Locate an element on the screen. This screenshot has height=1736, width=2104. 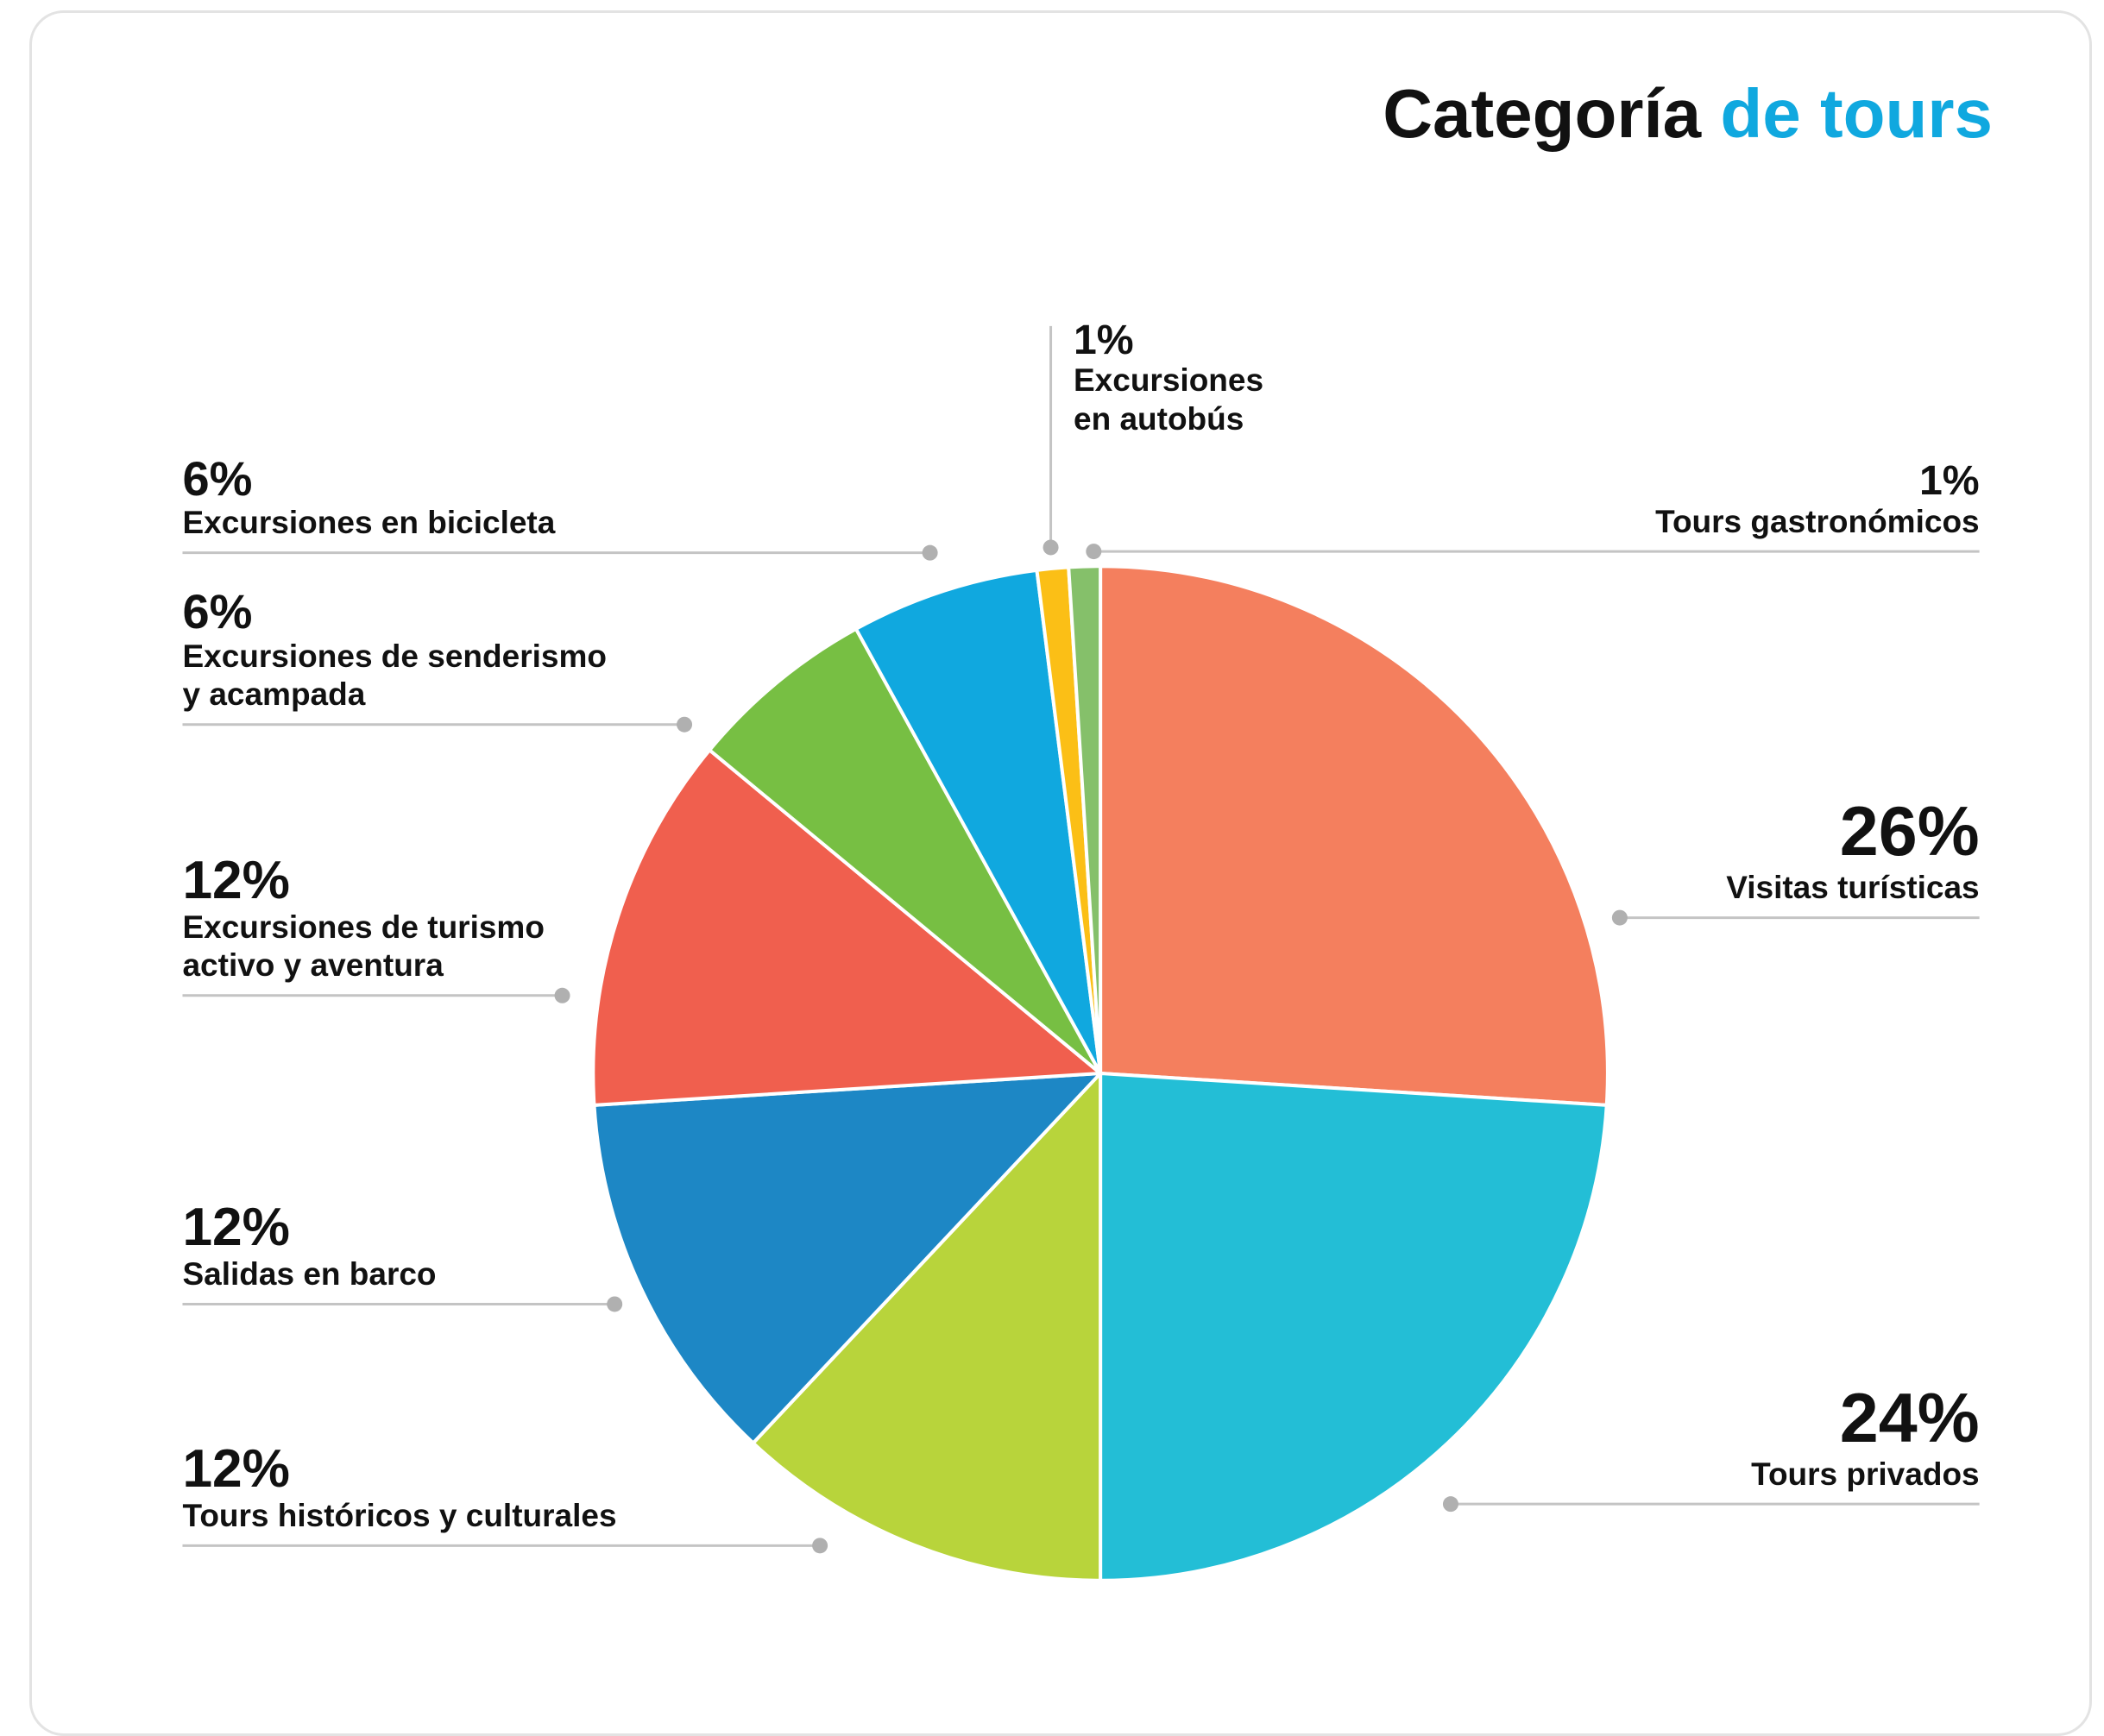
pie-slice is located at coordinates (1354, 835).